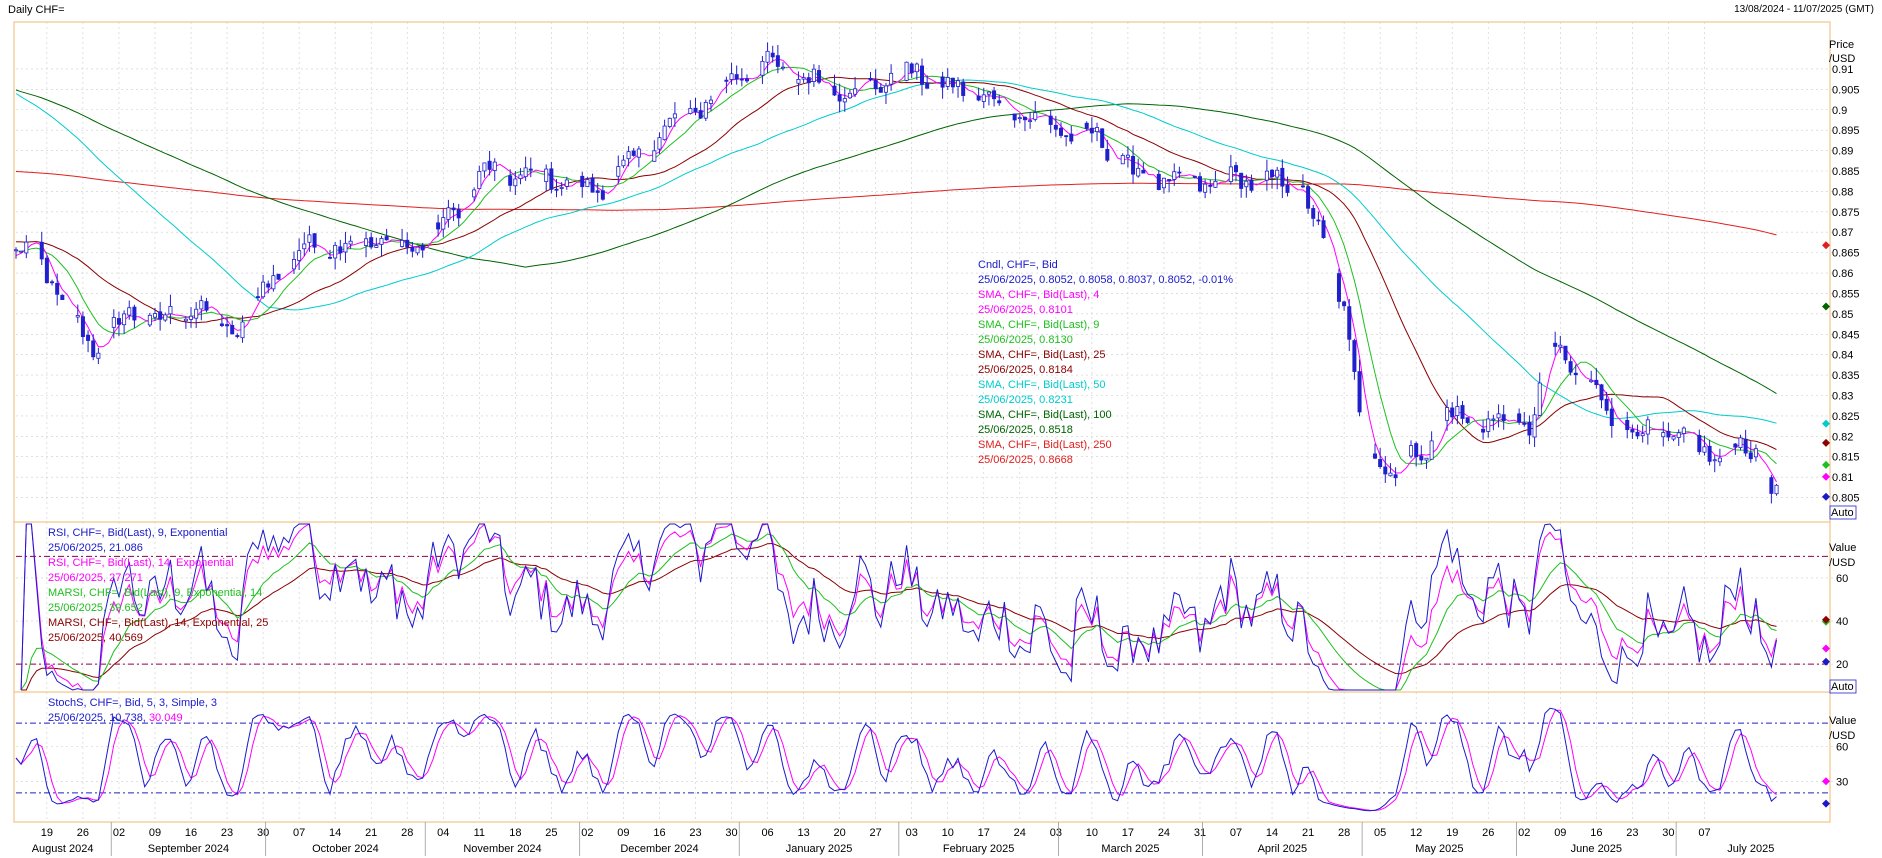 The image size is (1882, 858). Describe the element at coordinates (141, 563) in the screenshot. I see `rsi-legend-label: RSI, CHF=, Bid(Last), 14, Exponential` at that location.